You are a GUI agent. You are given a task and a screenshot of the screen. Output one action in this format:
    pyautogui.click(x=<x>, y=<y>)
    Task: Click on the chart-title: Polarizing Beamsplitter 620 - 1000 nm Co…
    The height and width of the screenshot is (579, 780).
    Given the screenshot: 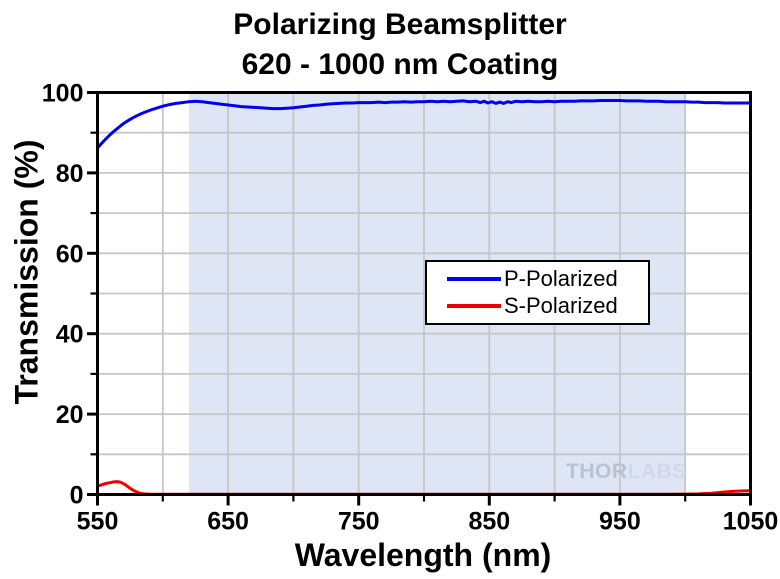 What is the action you would take?
    pyautogui.click(x=399, y=45)
    